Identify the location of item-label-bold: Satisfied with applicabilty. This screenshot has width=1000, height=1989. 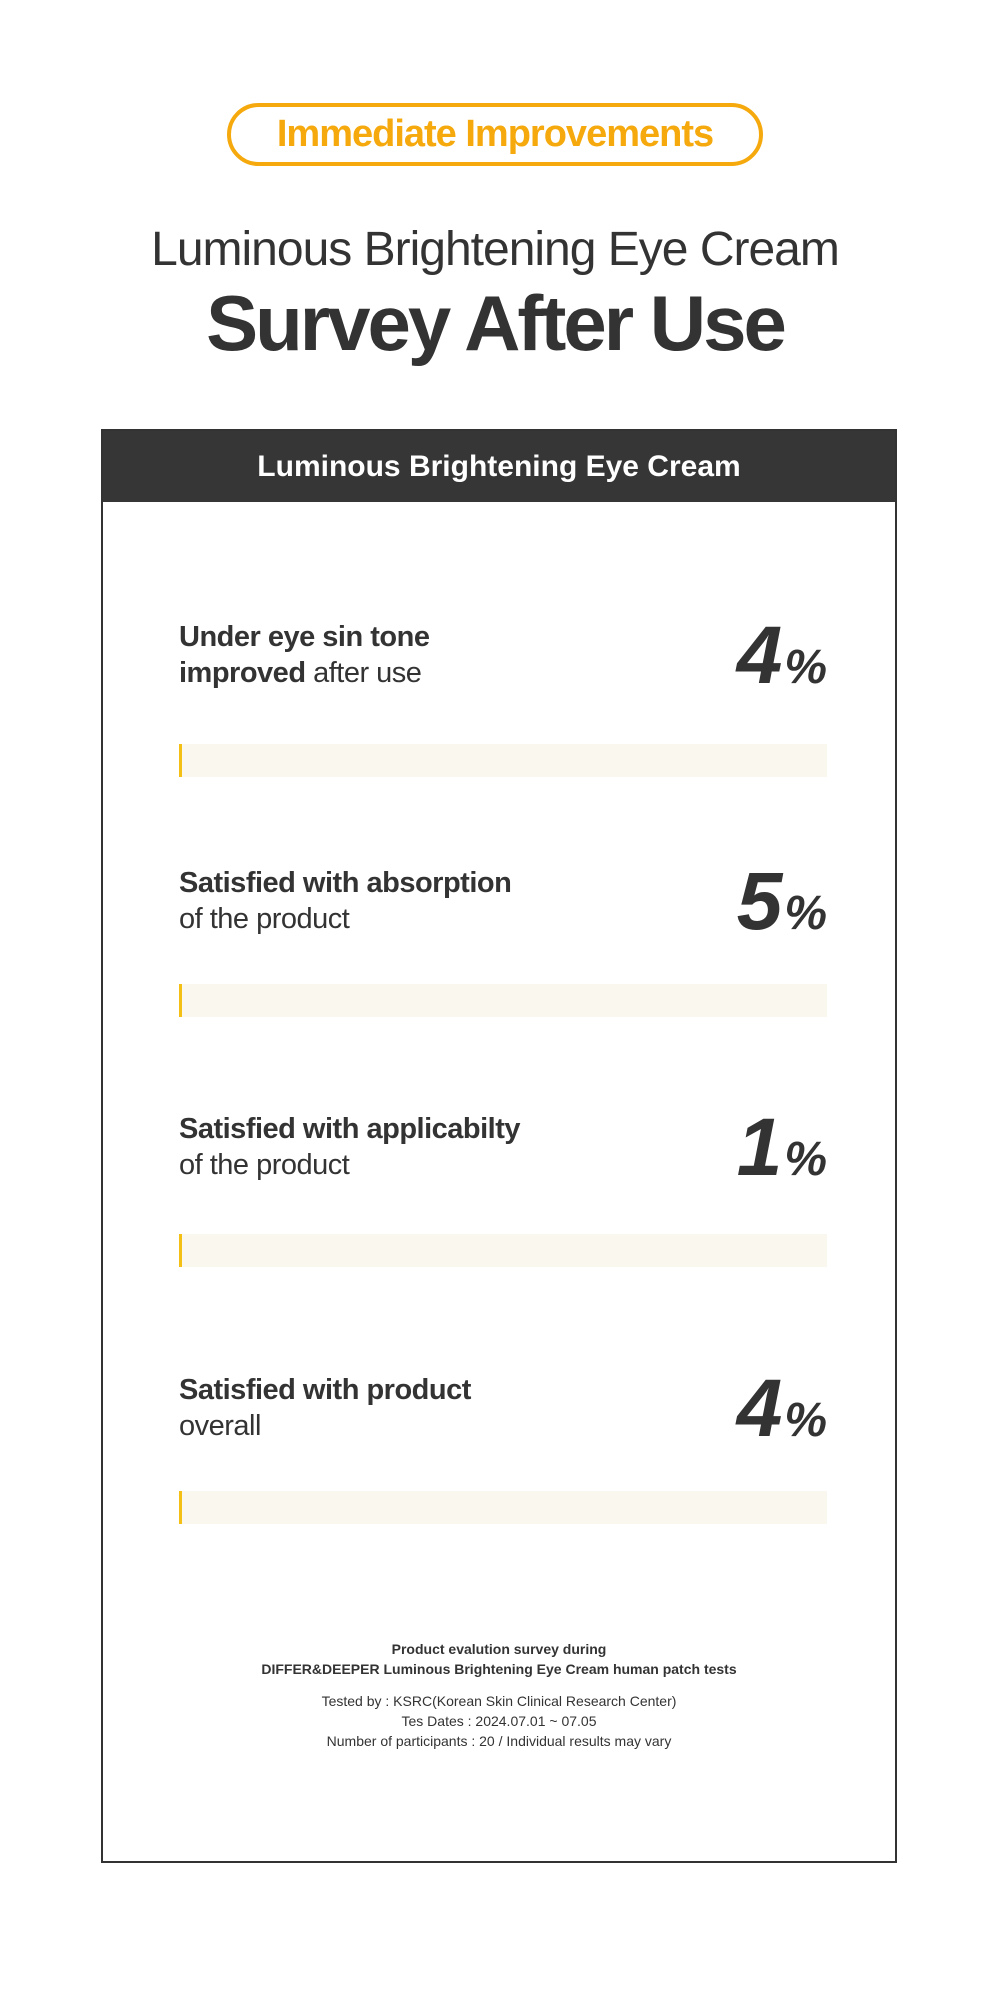
(350, 1129).